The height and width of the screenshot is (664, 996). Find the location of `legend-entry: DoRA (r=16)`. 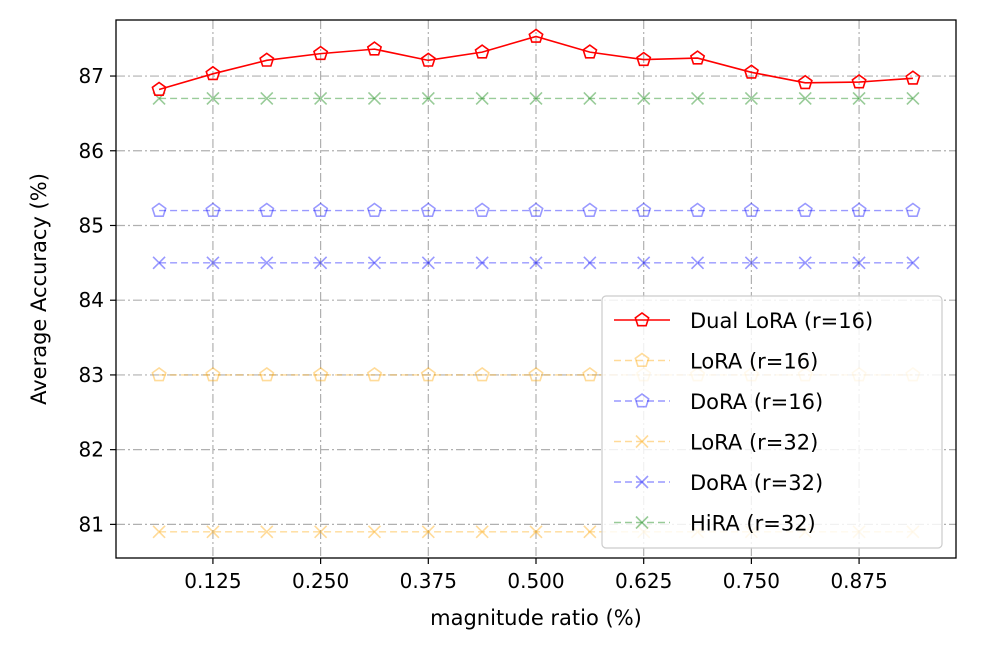

legend-entry: DoRA (r=16) is located at coordinates (718, 402).